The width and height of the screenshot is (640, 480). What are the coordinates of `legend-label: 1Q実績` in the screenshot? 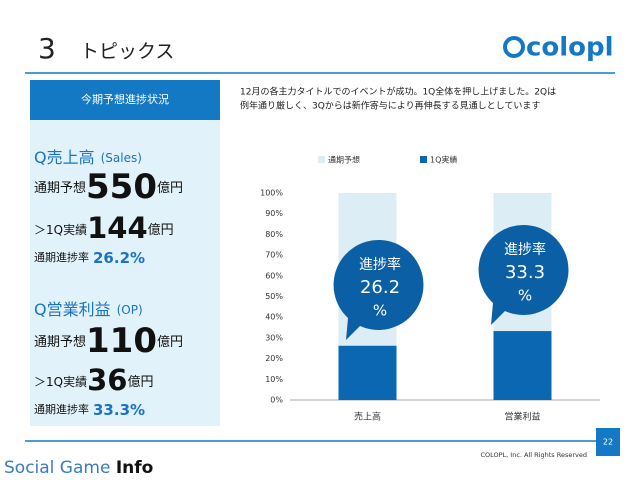 It's located at (443, 160).